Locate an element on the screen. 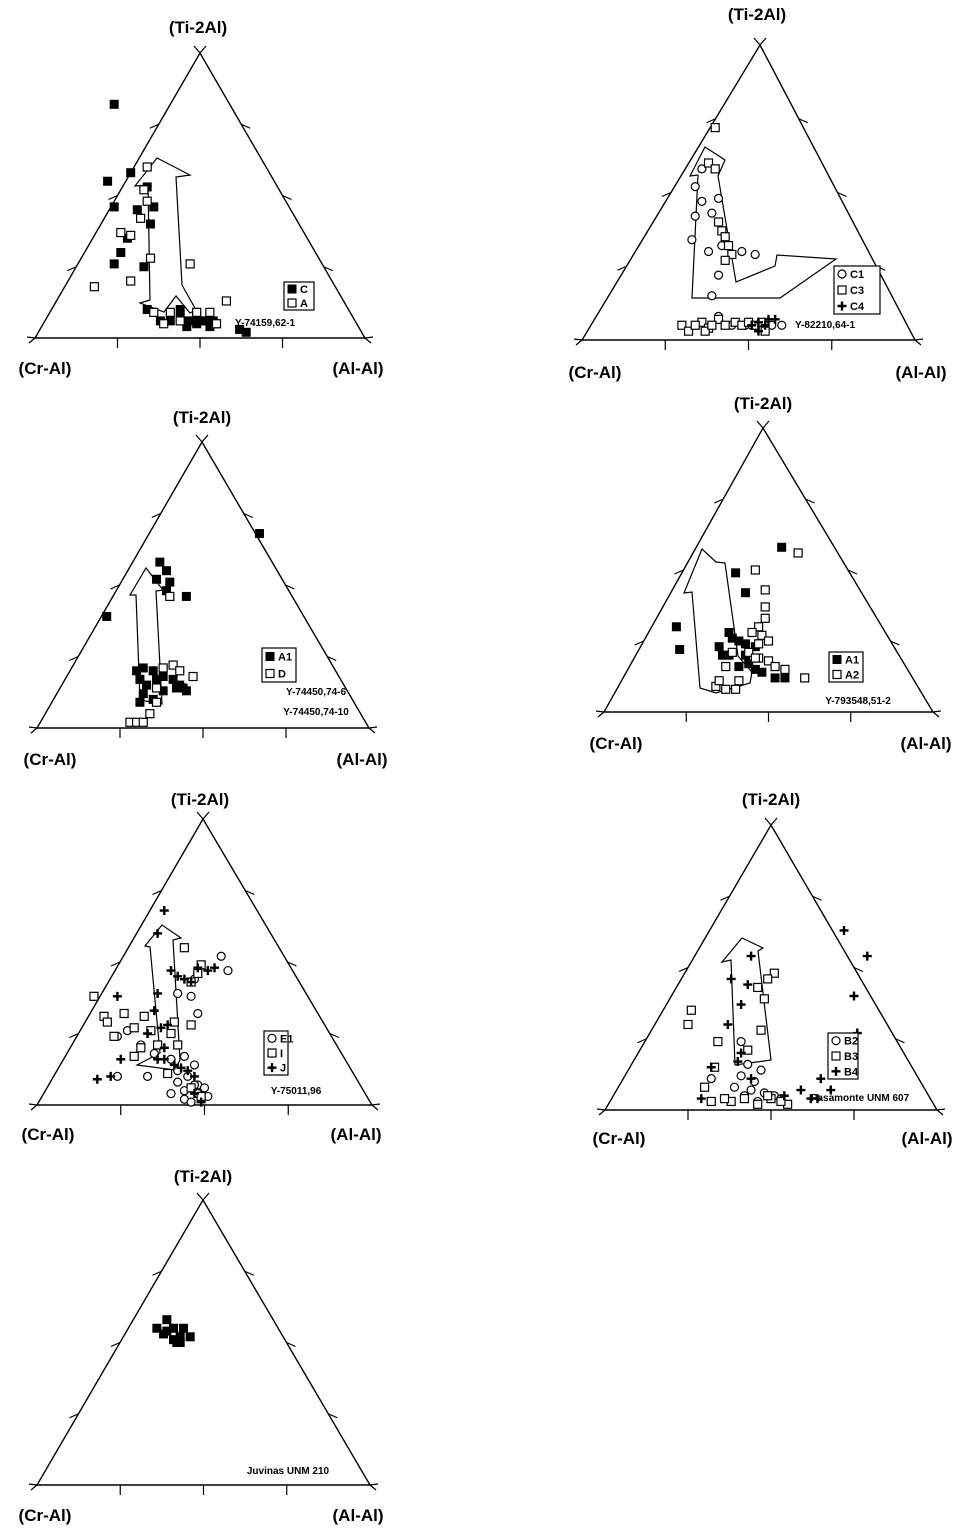 The image size is (962, 1528). legend-label: B4 is located at coordinates (851, 1072).